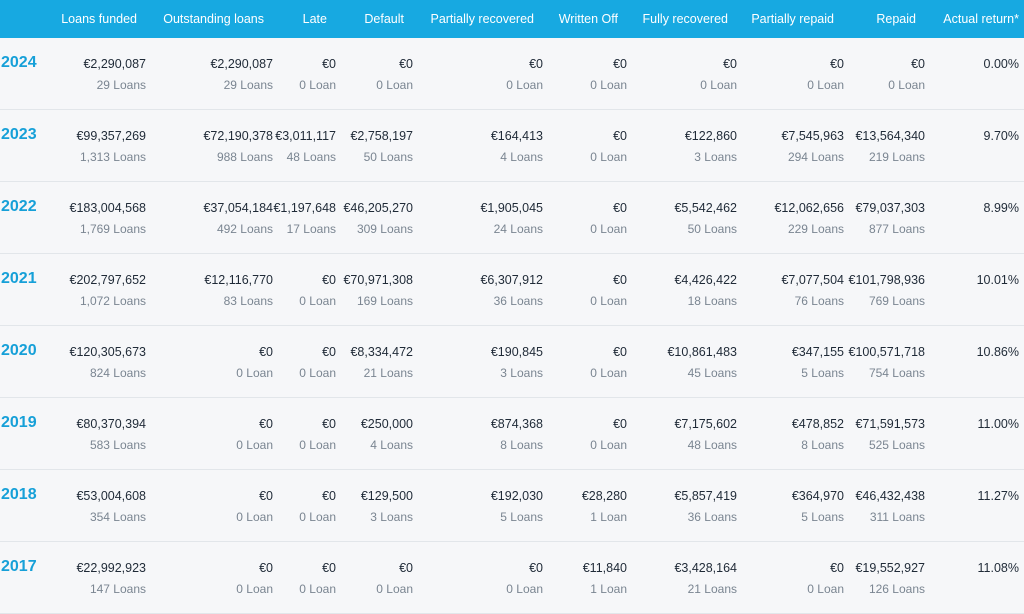  I want to click on column-header: Late, so click(314, 19).